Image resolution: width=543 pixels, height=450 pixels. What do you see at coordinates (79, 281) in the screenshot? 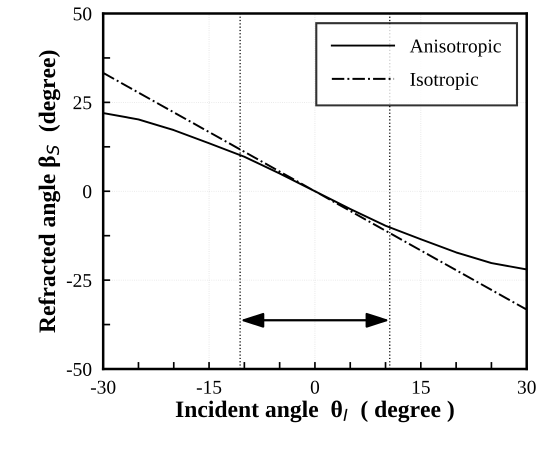
I see `y-tick-label: -25` at bounding box center [79, 281].